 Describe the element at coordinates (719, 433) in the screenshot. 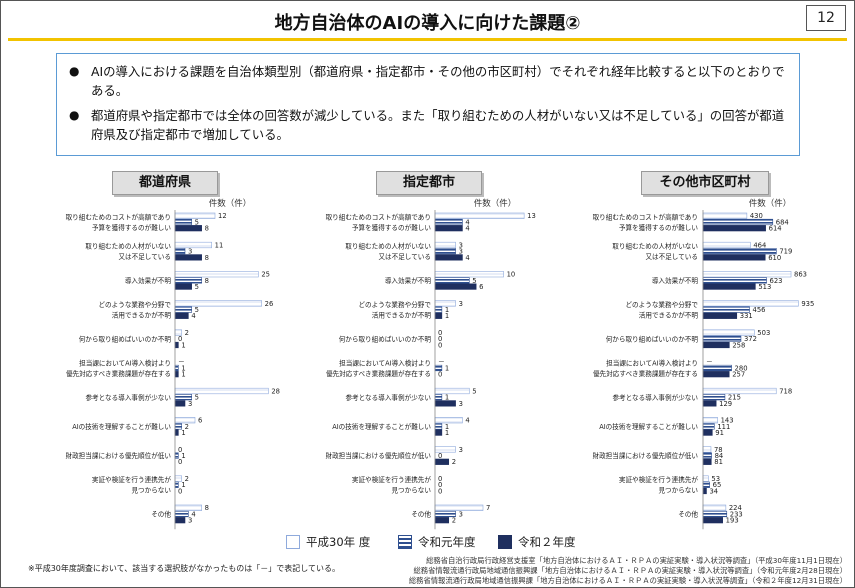

I see `data-label: 91` at that location.